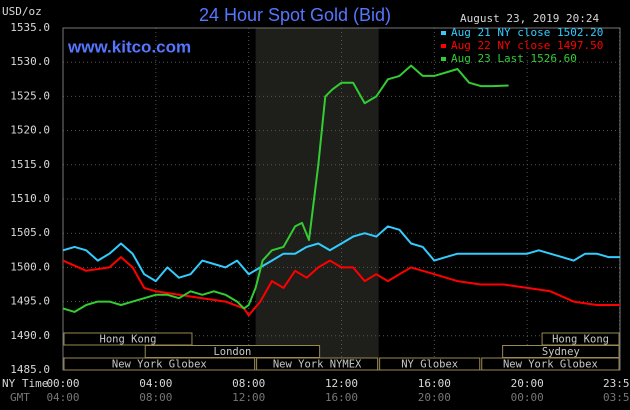 Image resolution: width=630 pixels, height=410 pixels. I want to click on chart-title: 24 Hour Spot Gold (Bid), so click(295, 15).